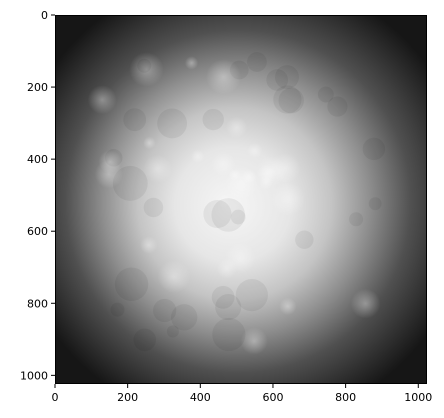 The width and height of the screenshot is (444, 418). What do you see at coordinates (418, 397) in the screenshot?
I see `x-tick-label: 1000` at bounding box center [418, 397].